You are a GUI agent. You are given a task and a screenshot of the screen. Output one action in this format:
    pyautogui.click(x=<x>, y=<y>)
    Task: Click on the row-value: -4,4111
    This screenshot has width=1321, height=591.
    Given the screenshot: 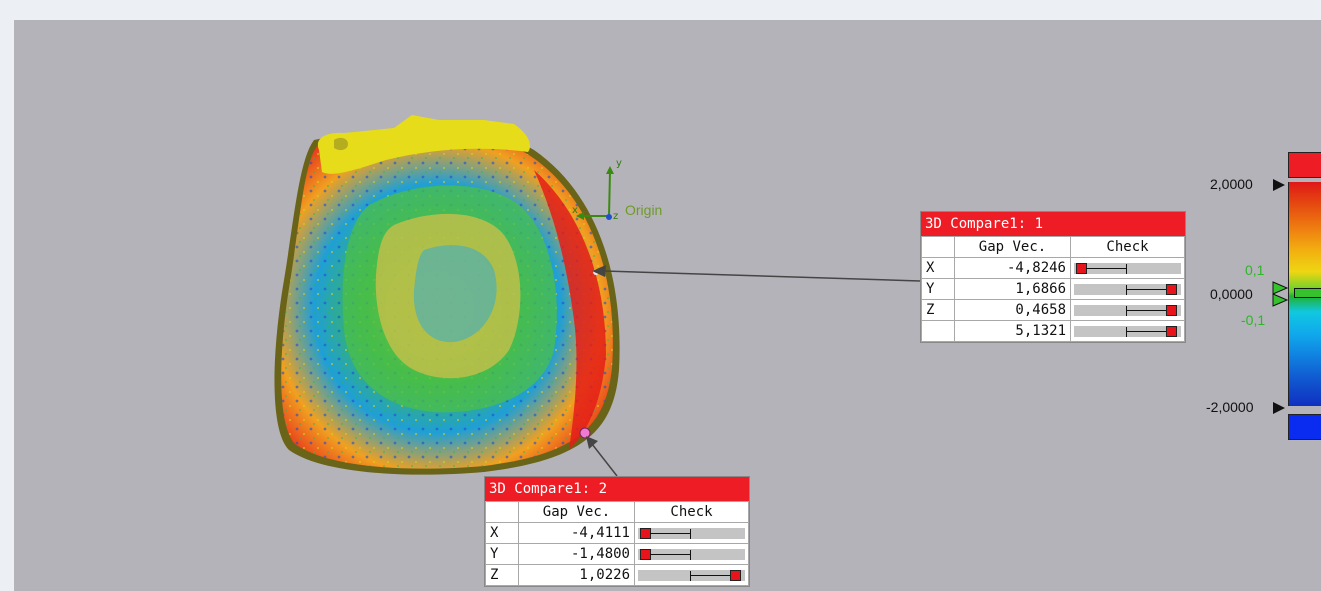 What is the action you would take?
    pyautogui.click(x=576, y=533)
    